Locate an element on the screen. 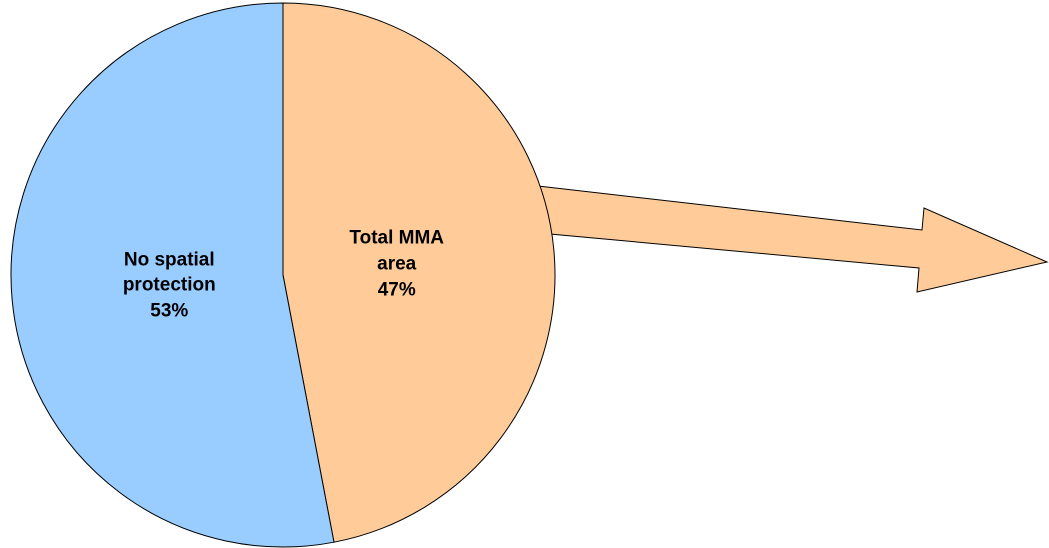 This screenshot has width=1049, height=548. slice-name: Total MMA area is located at coordinates (397, 251).